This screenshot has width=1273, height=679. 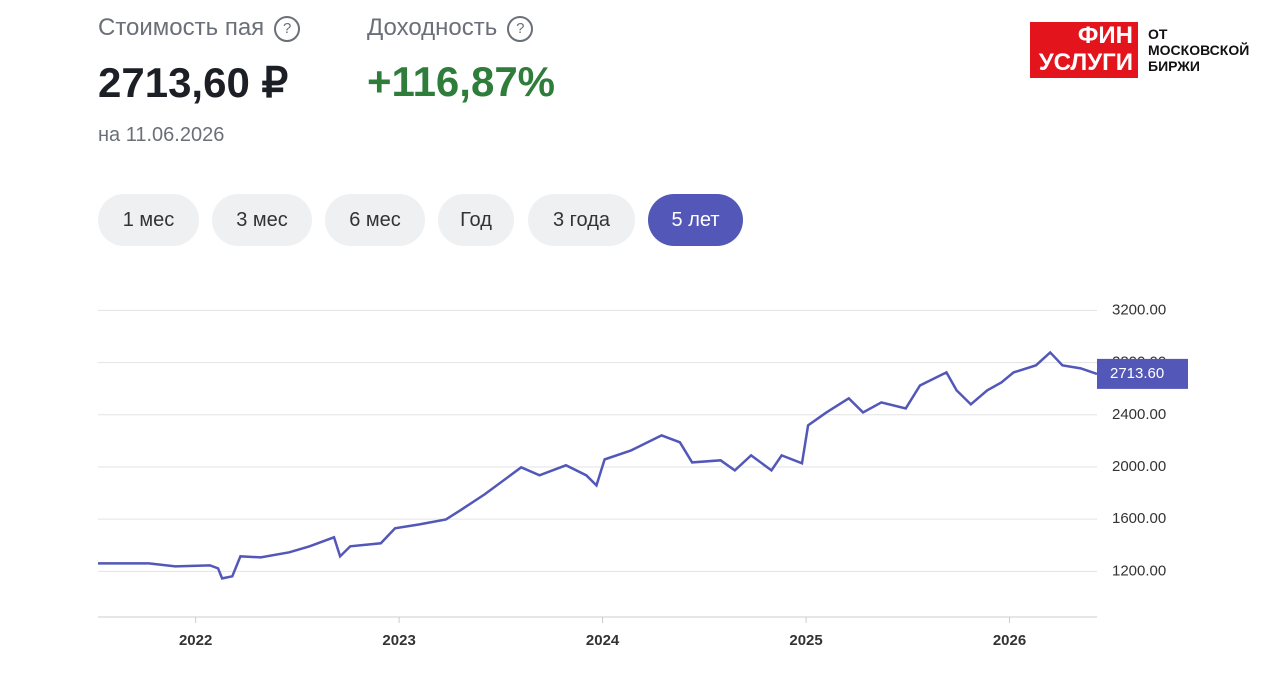 I want to click on period-button: 3 мес, so click(x=262, y=220).